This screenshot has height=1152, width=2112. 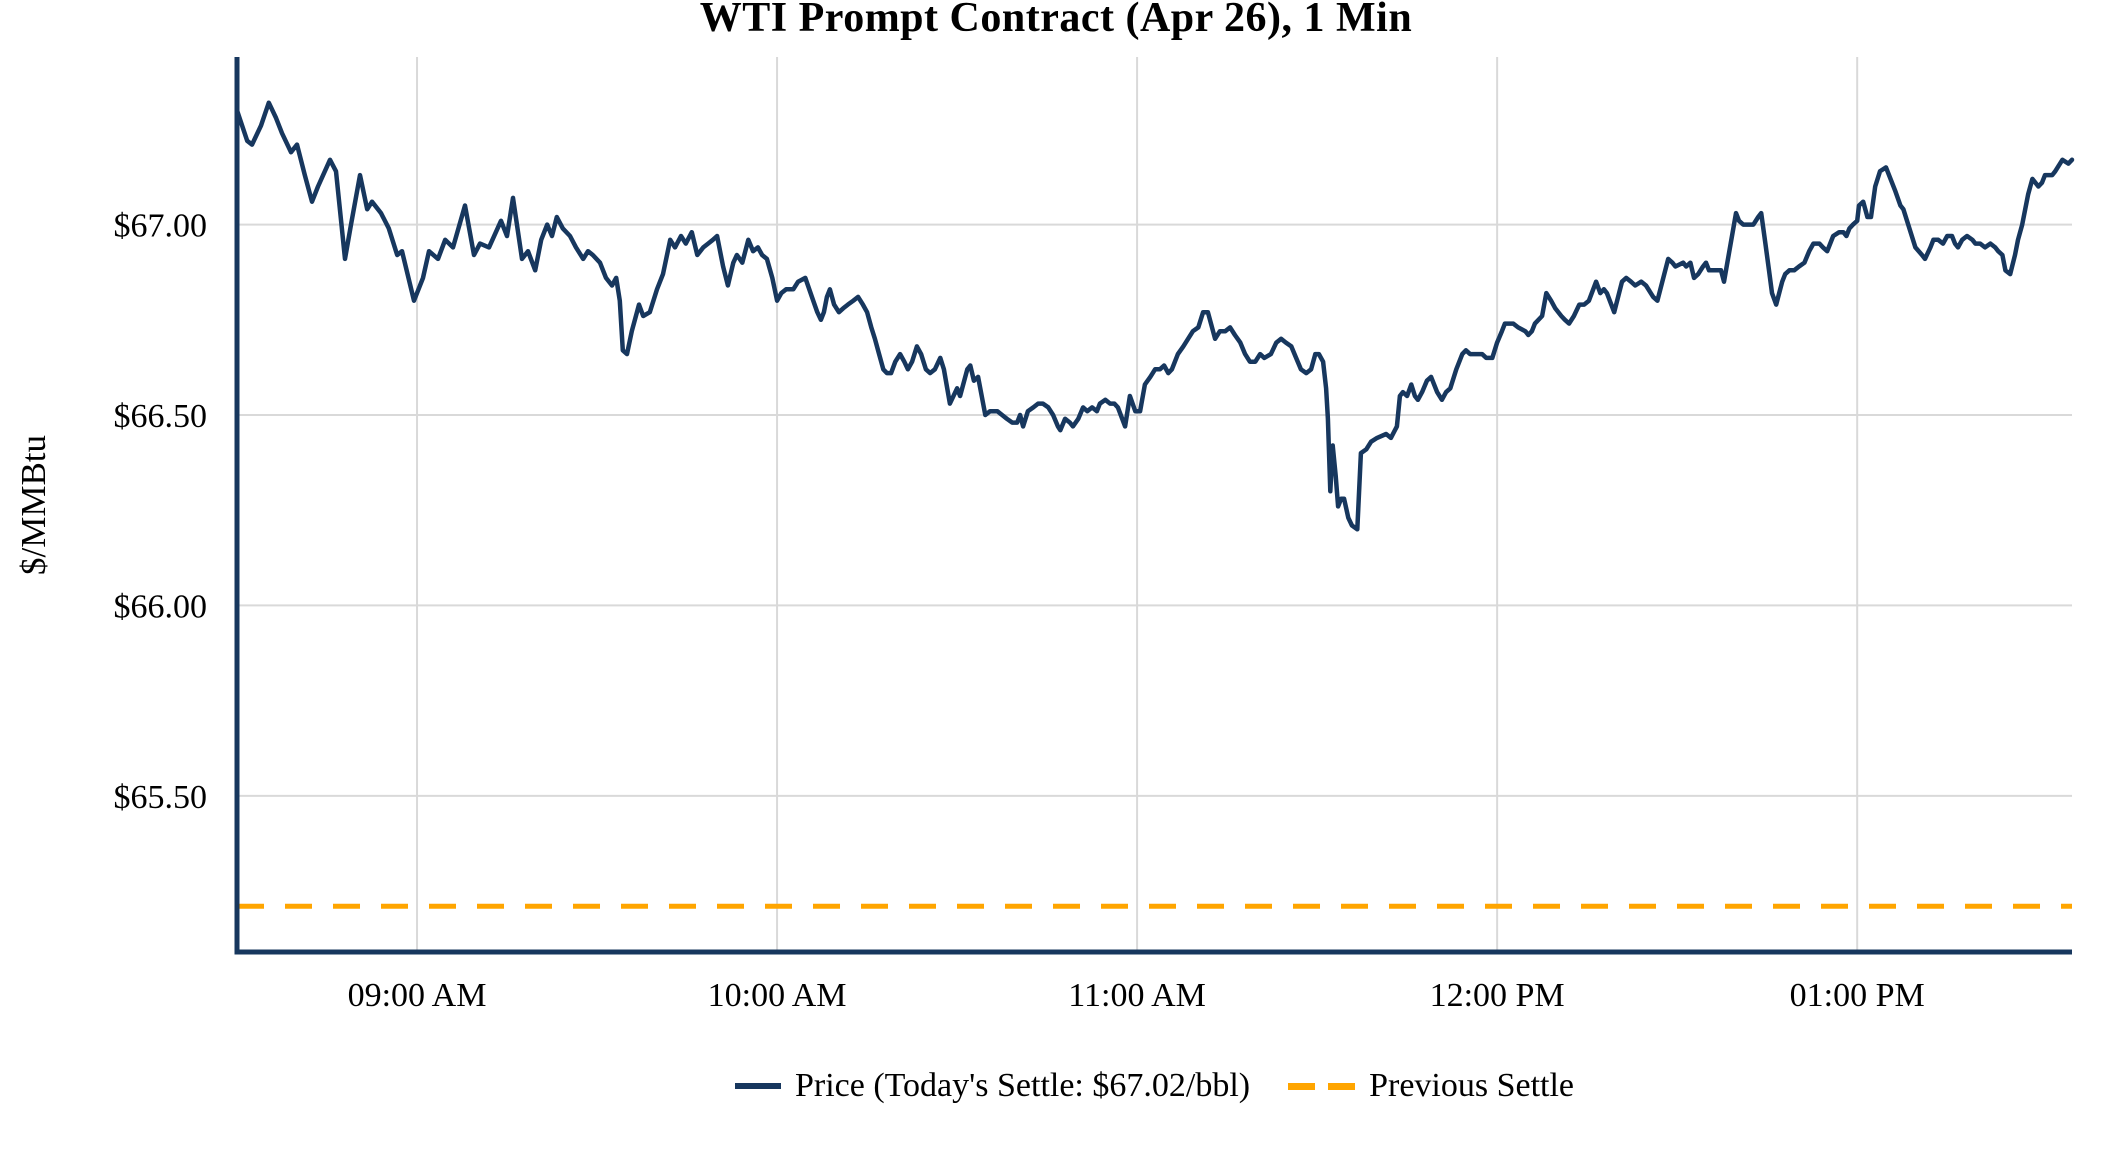 I want to click on y-tick-label: $66.00, so click(x=161, y=606).